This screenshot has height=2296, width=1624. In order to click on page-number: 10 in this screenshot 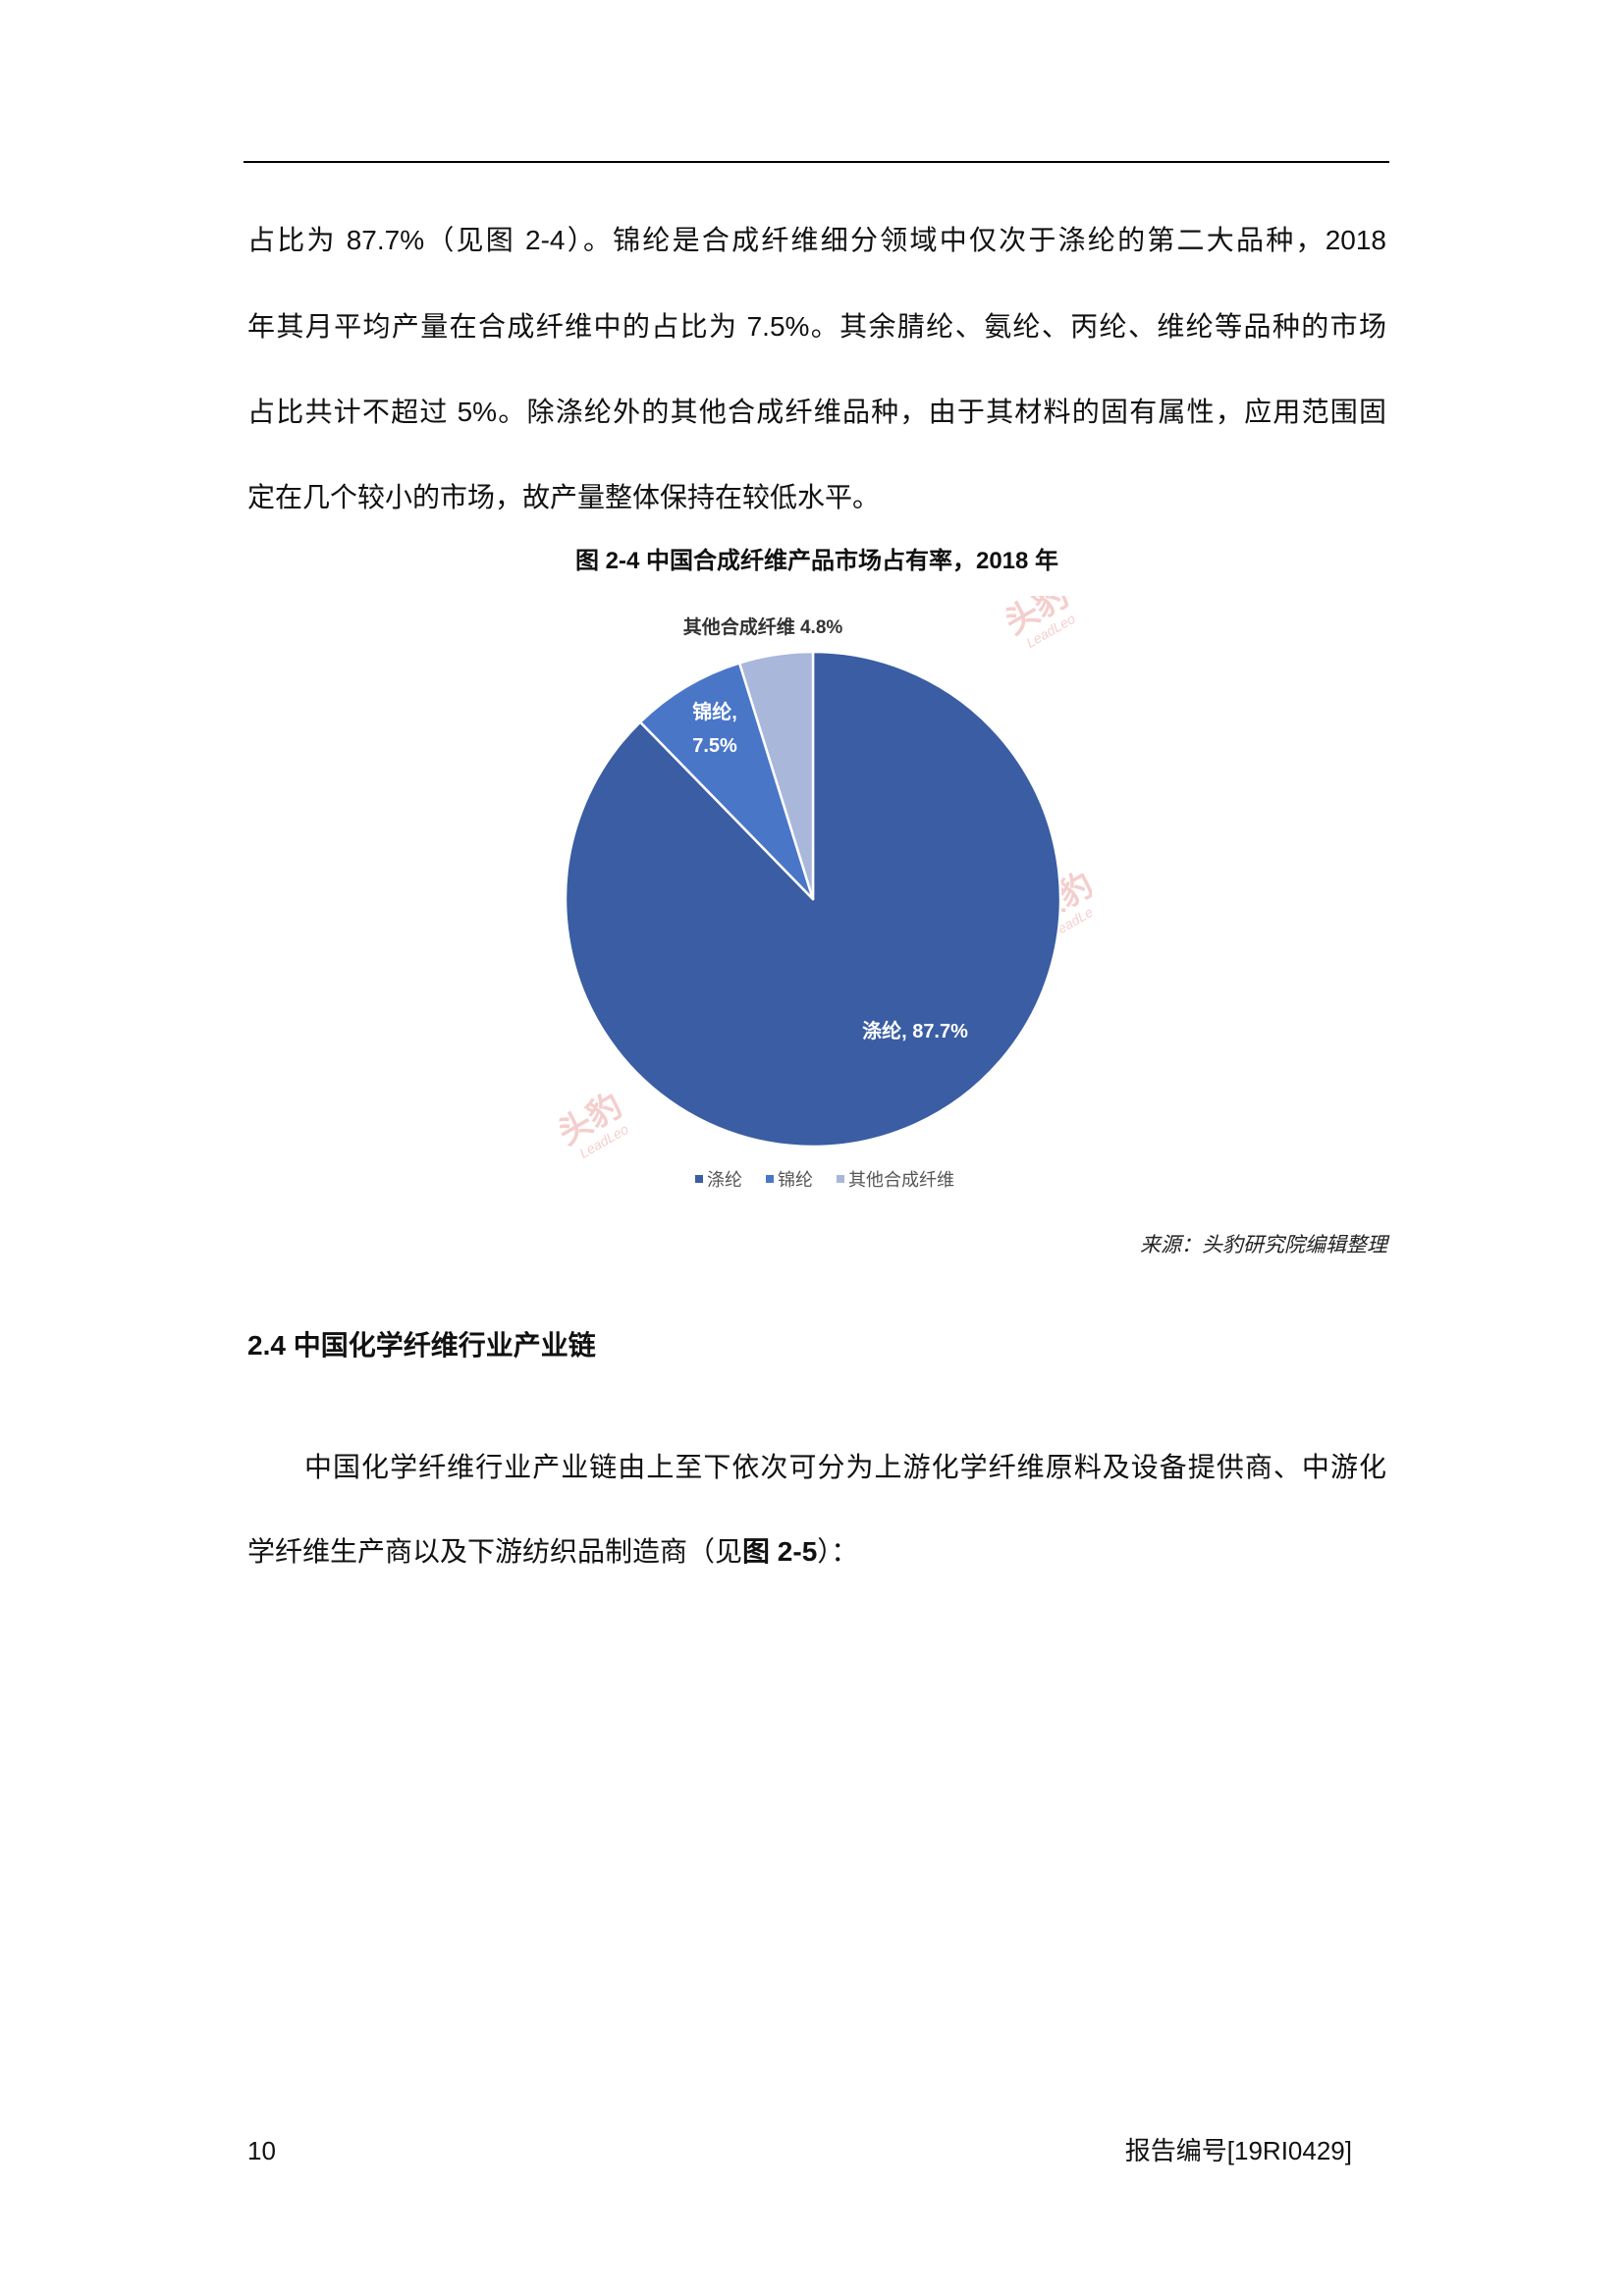, I will do `click(261, 2150)`.